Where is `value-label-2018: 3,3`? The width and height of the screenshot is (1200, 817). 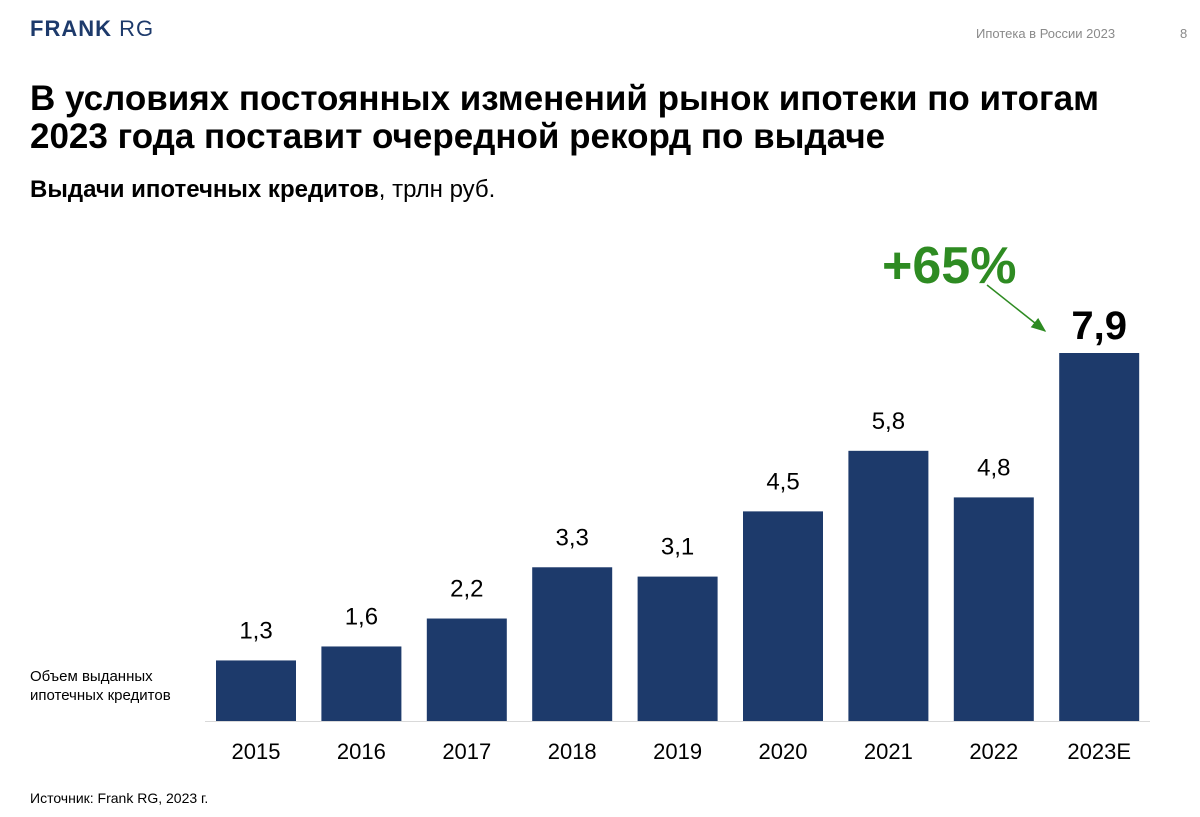 value-label-2018: 3,3 is located at coordinates (572, 537).